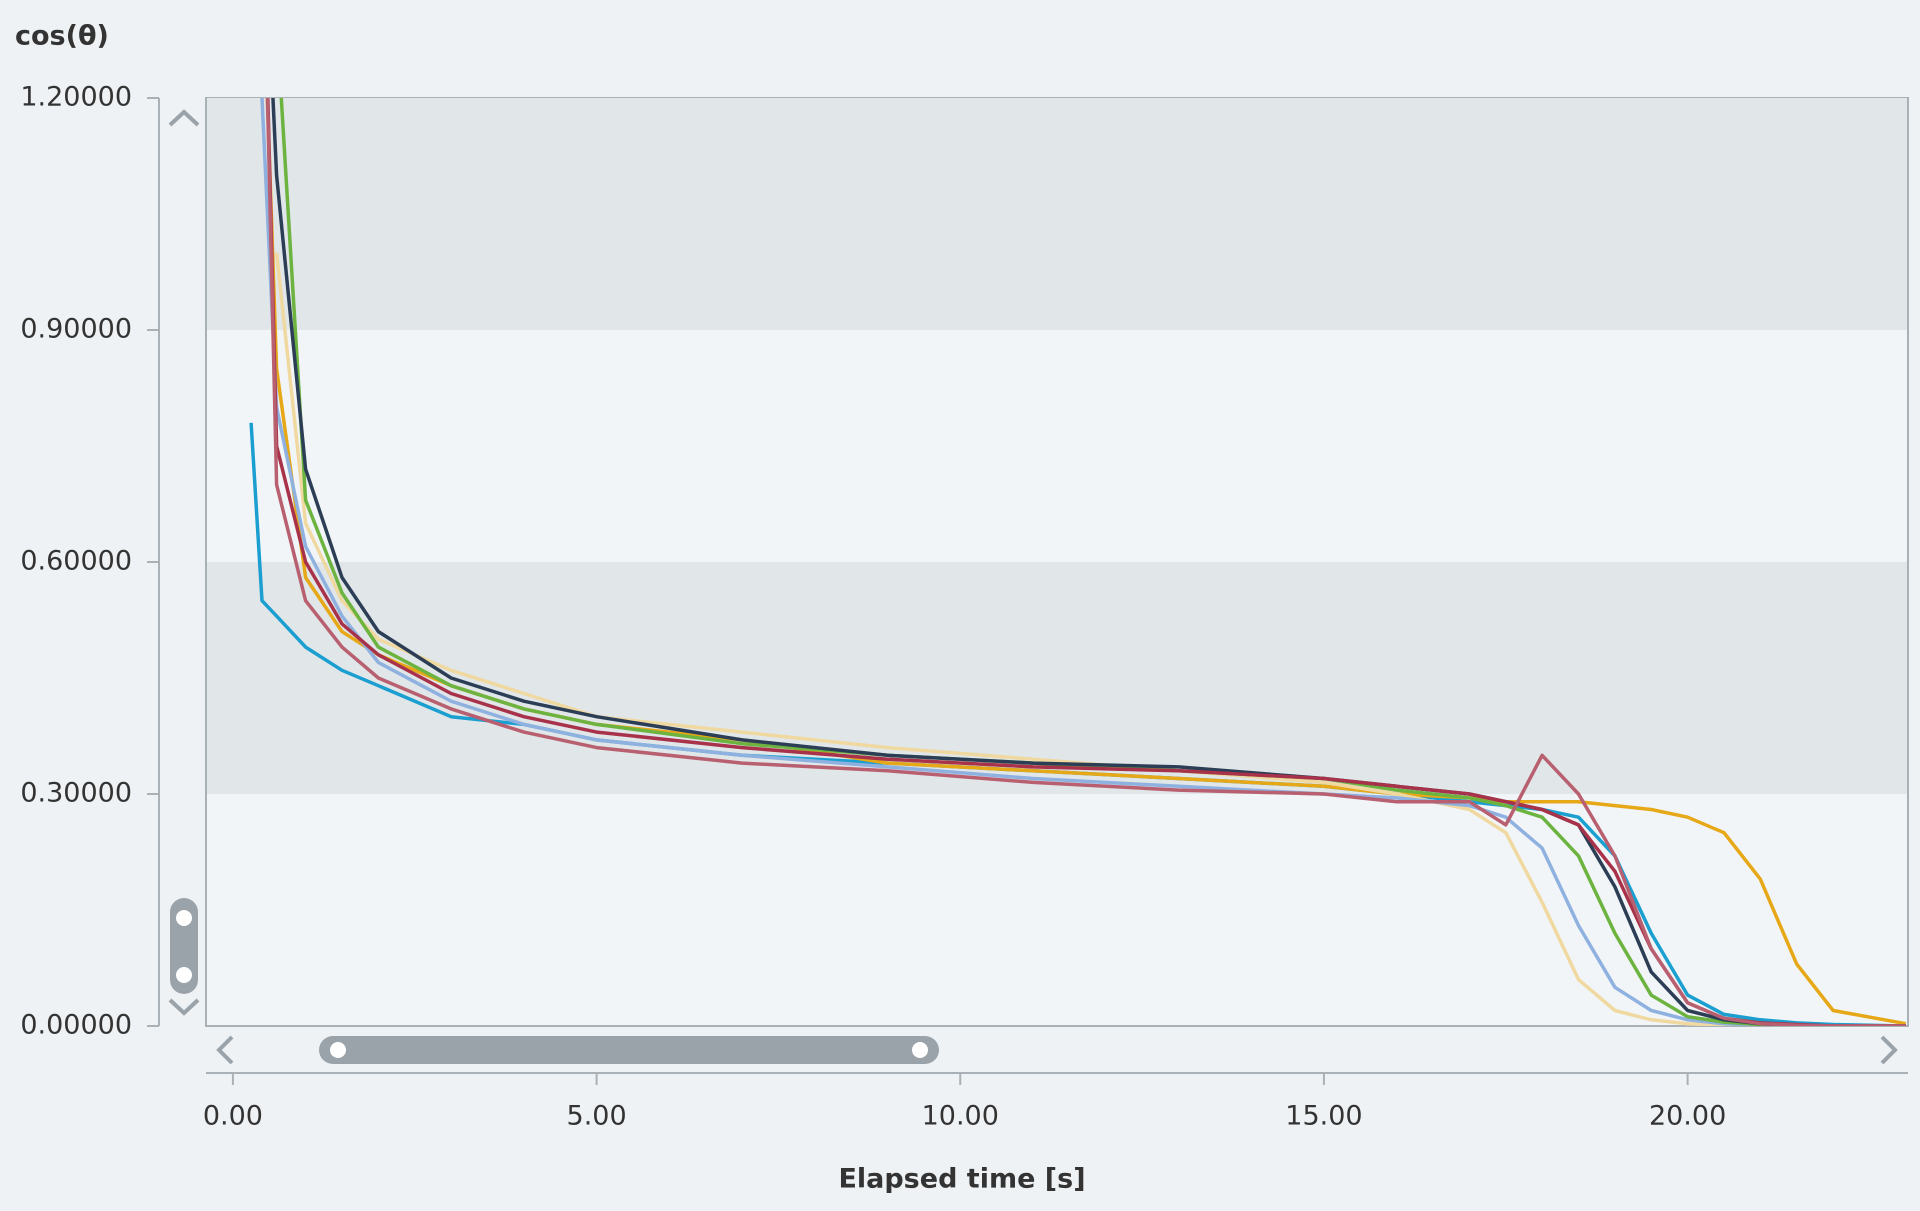 This screenshot has width=1920, height=1211. Describe the element at coordinates (76, 97) in the screenshot. I see `y-tick-label: 1.20000` at that location.